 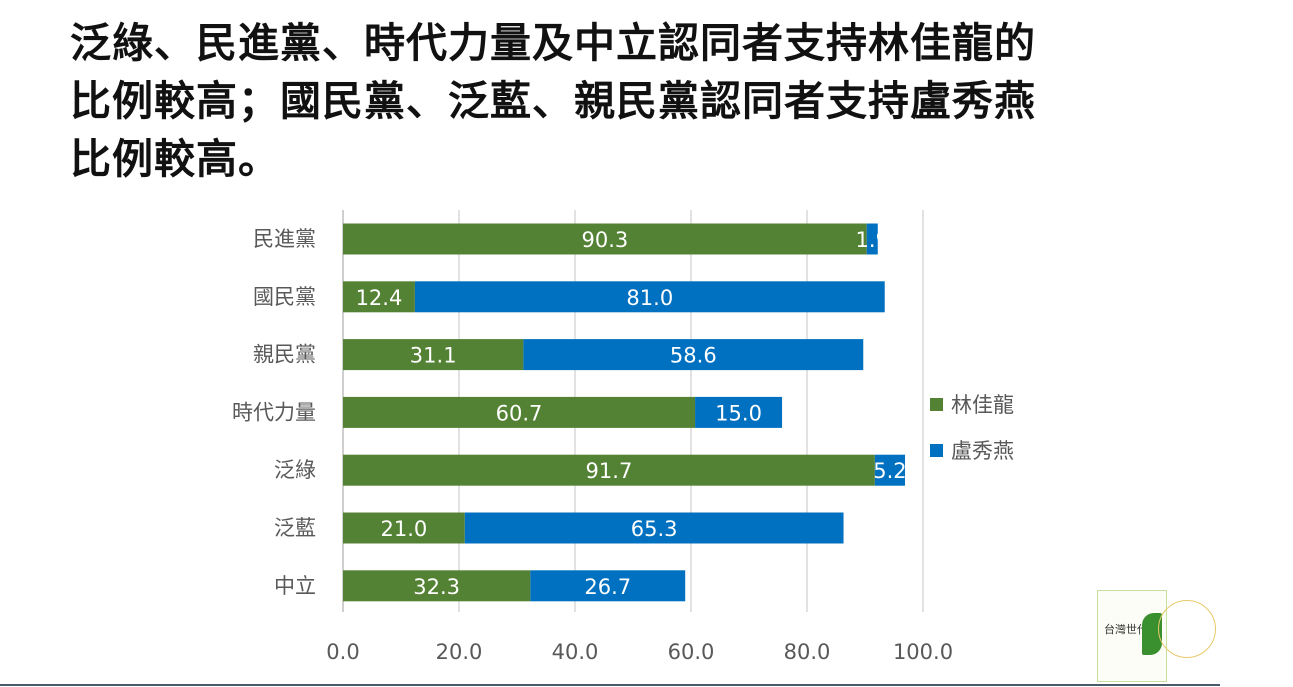 I want to click on category-label: 國民黨, so click(x=284, y=297).